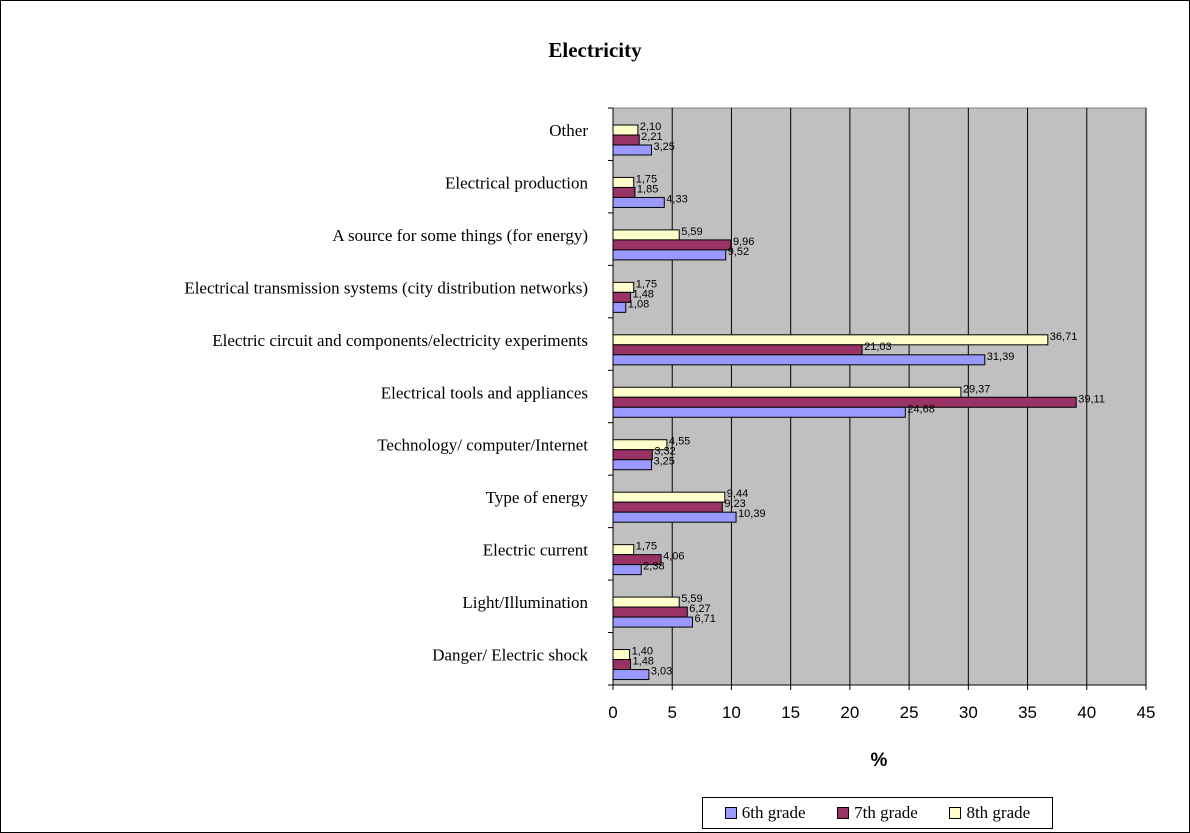 The image size is (1190, 833). What do you see at coordinates (664, 452) in the screenshot?
I see `data-label: 3,32` at bounding box center [664, 452].